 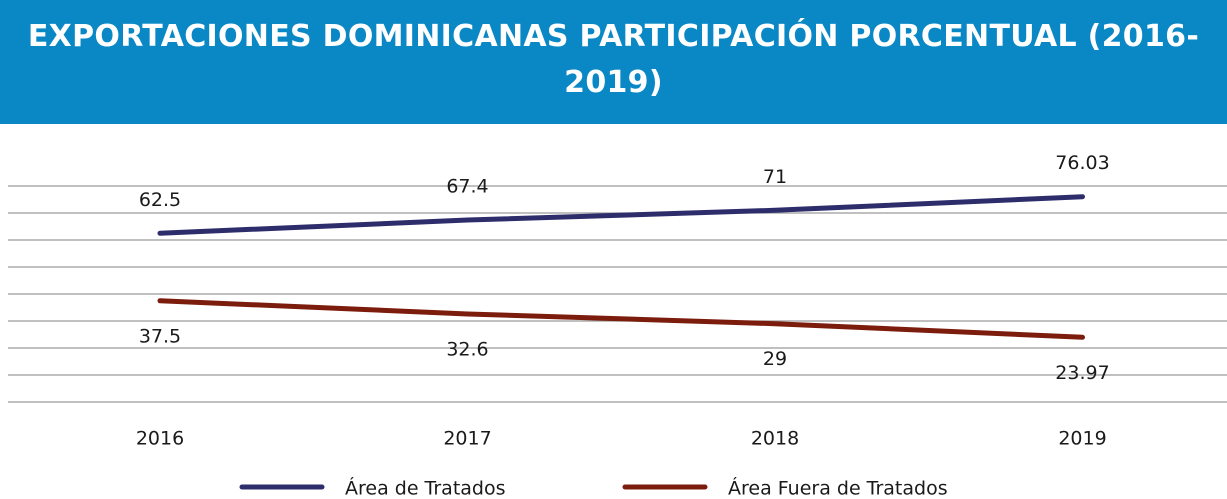 What do you see at coordinates (160, 336) in the screenshot?
I see `data-label: 37.5` at bounding box center [160, 336].